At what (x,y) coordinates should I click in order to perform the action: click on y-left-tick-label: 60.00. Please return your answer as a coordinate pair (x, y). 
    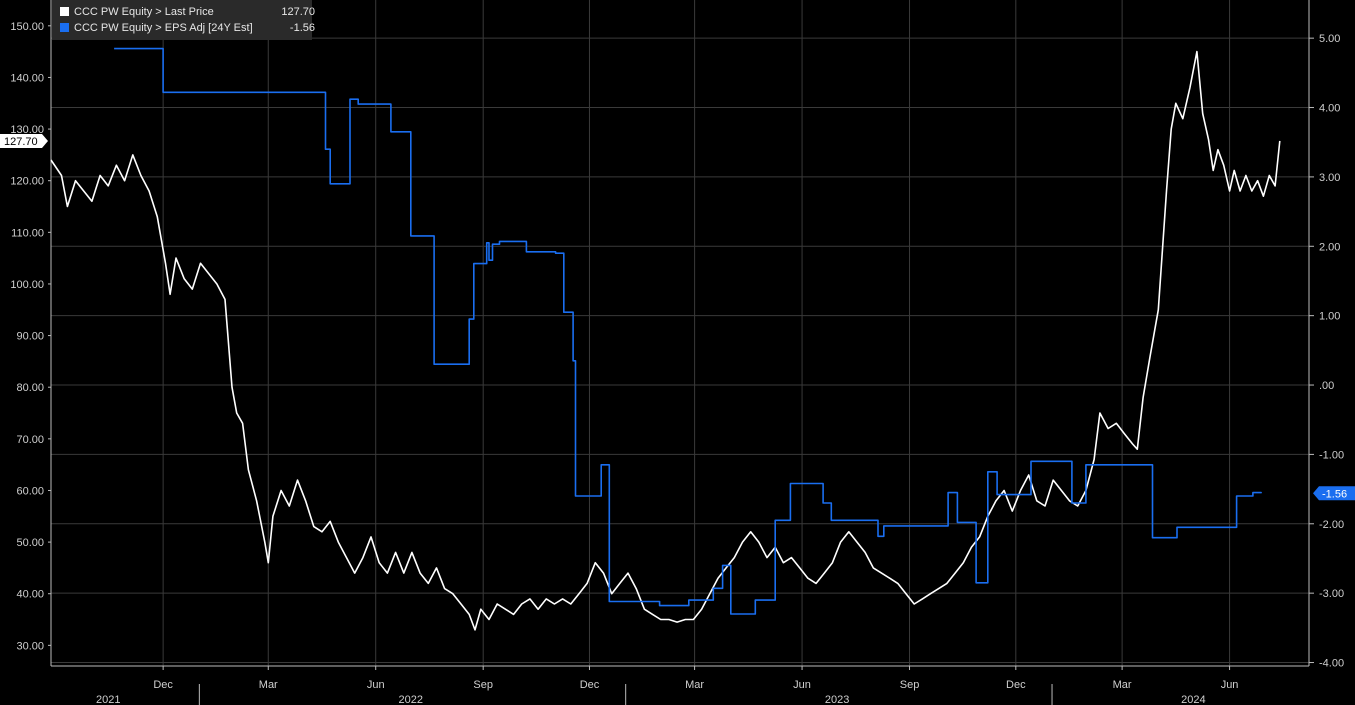
    Looking at the image, I should click on (30, 491).